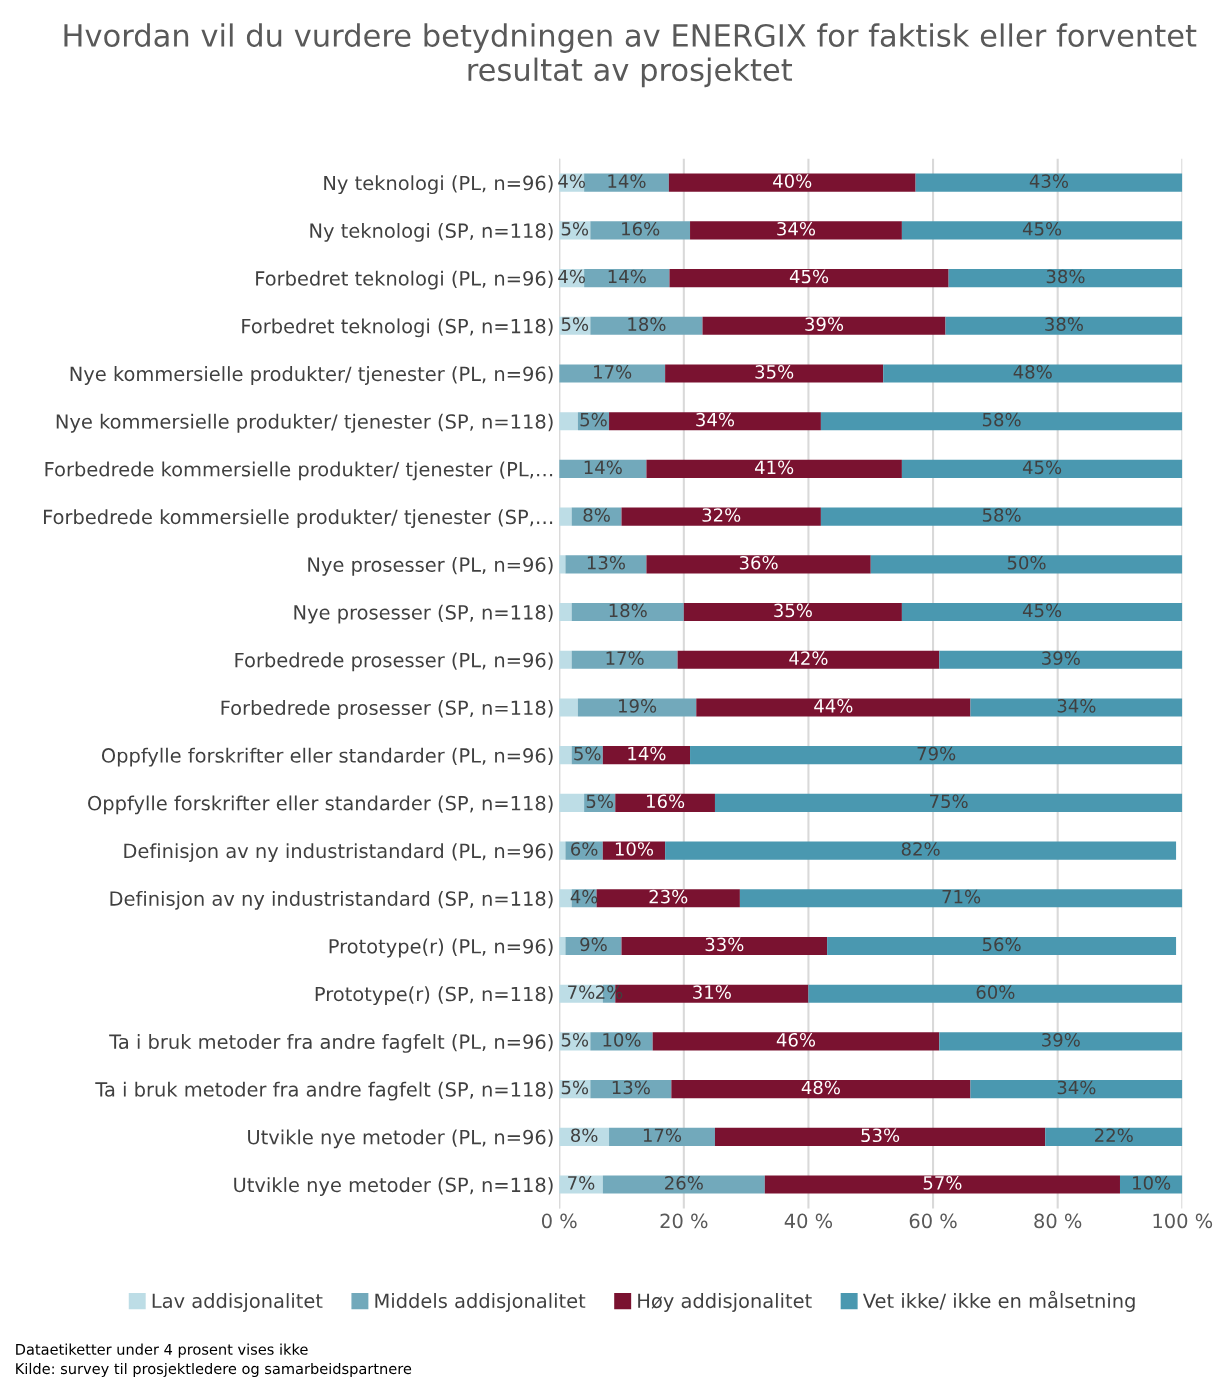  I want to click on data-label: 23%, so click(668, 896).